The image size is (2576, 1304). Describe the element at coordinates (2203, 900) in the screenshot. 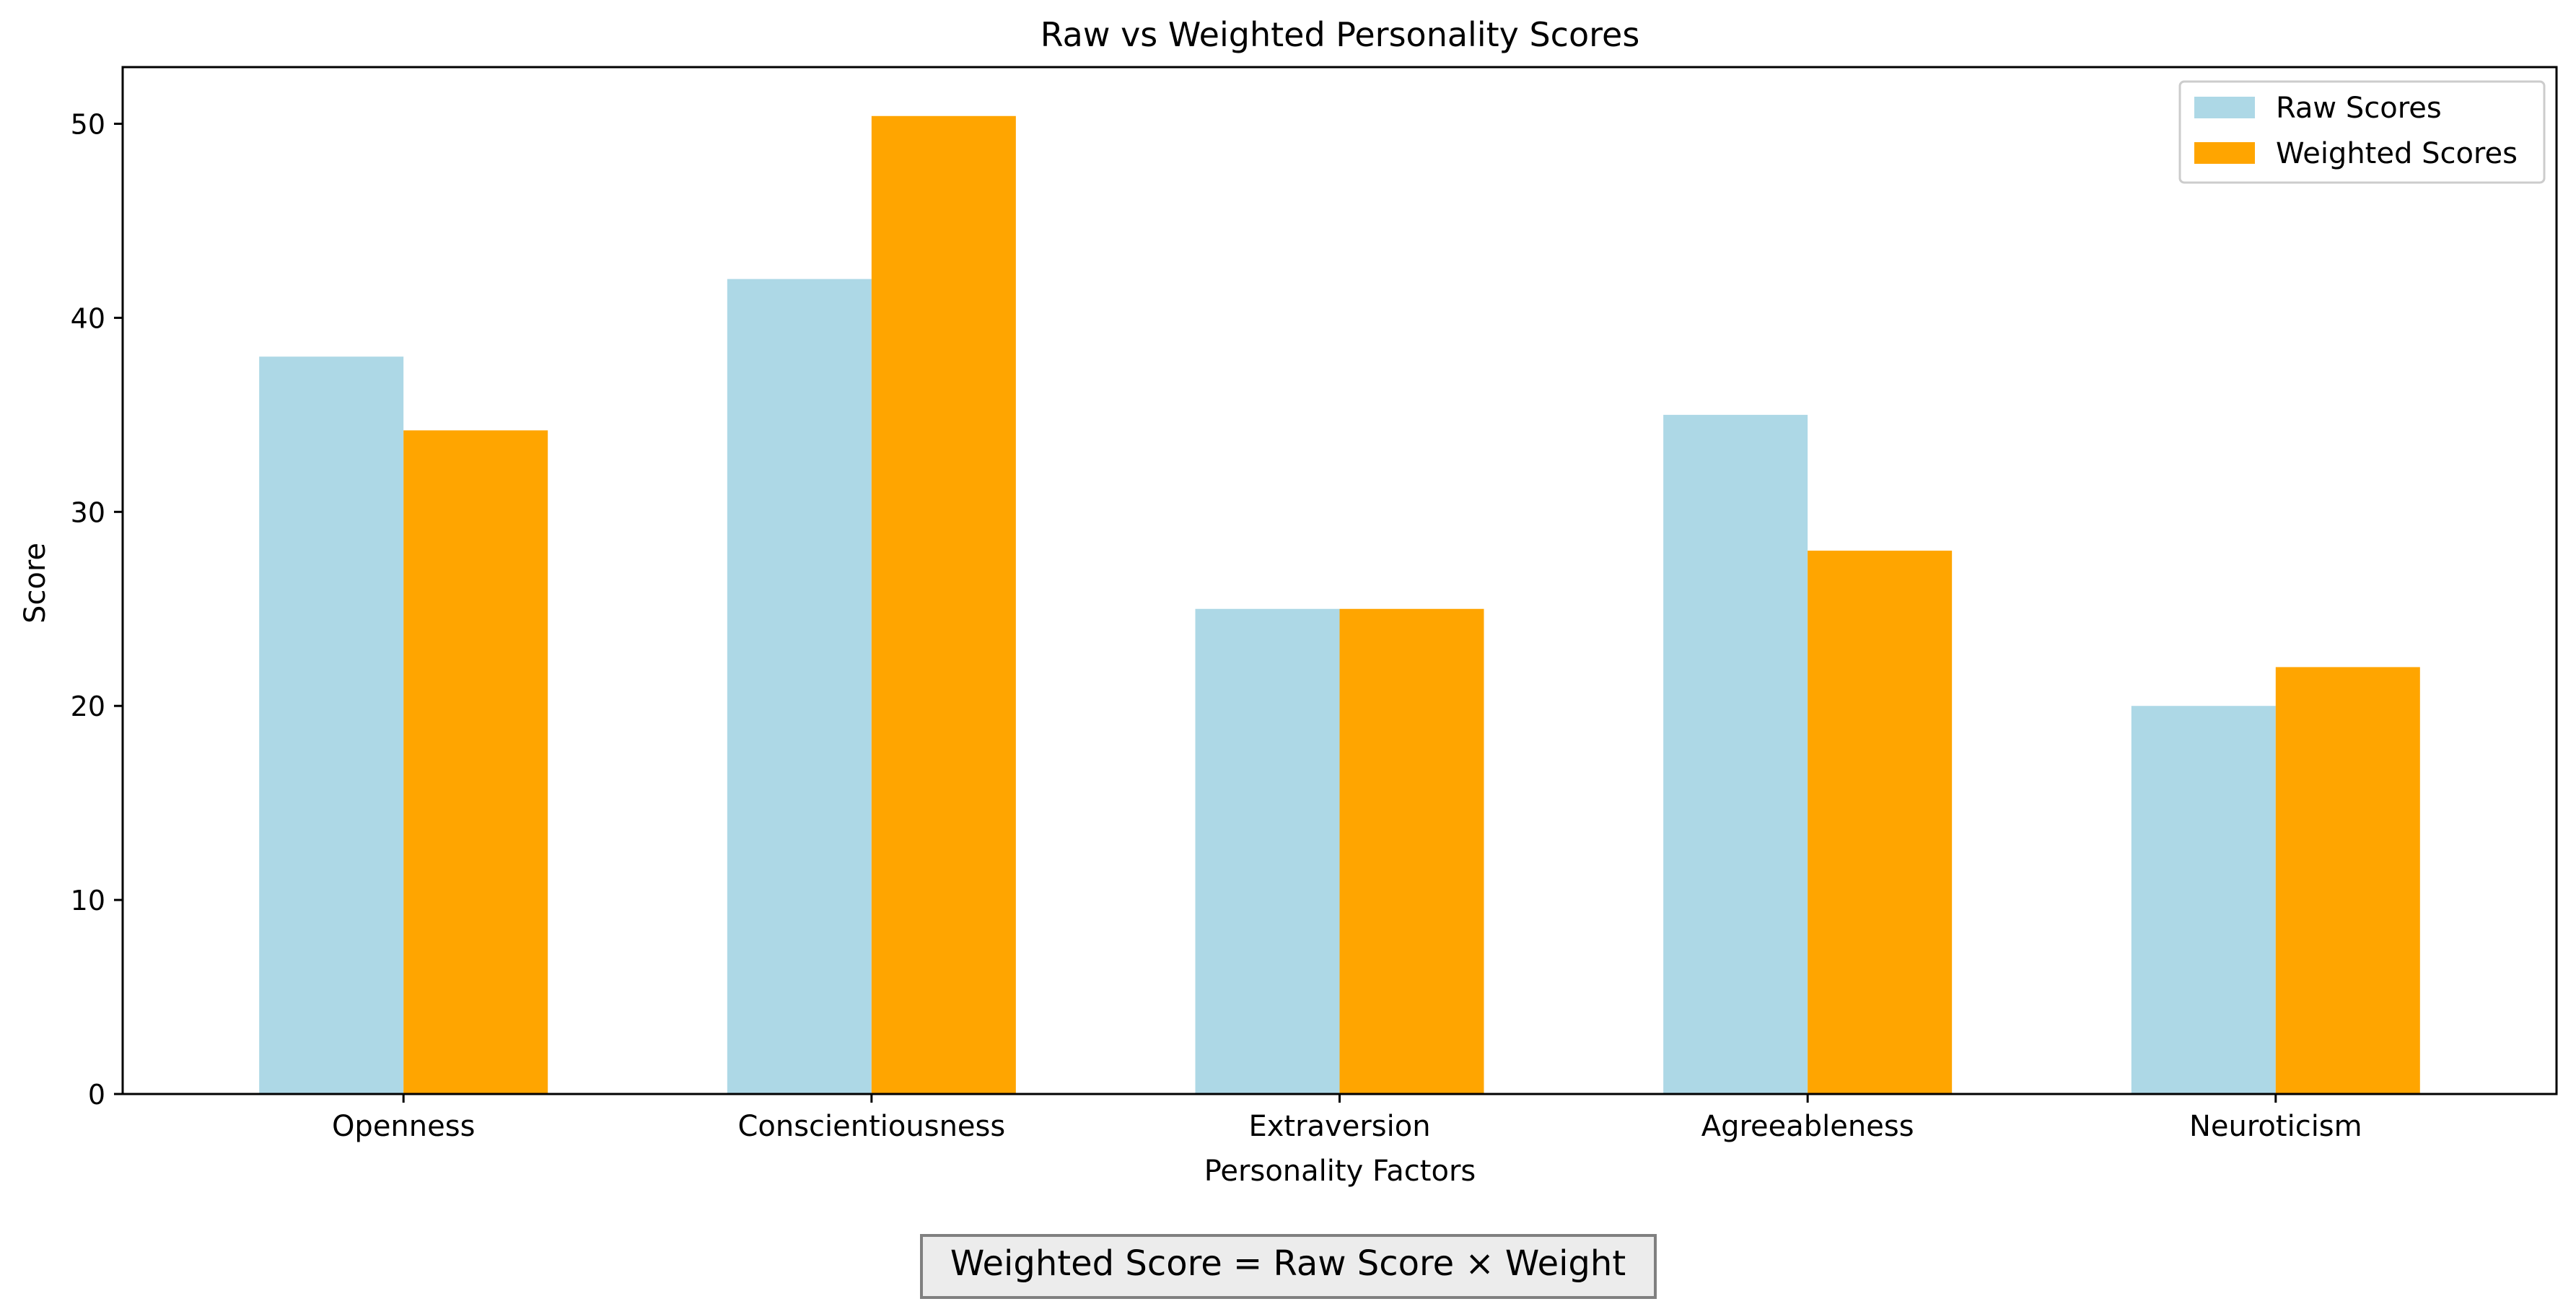

I see `raw-score-bar-neuroticism` at that location.